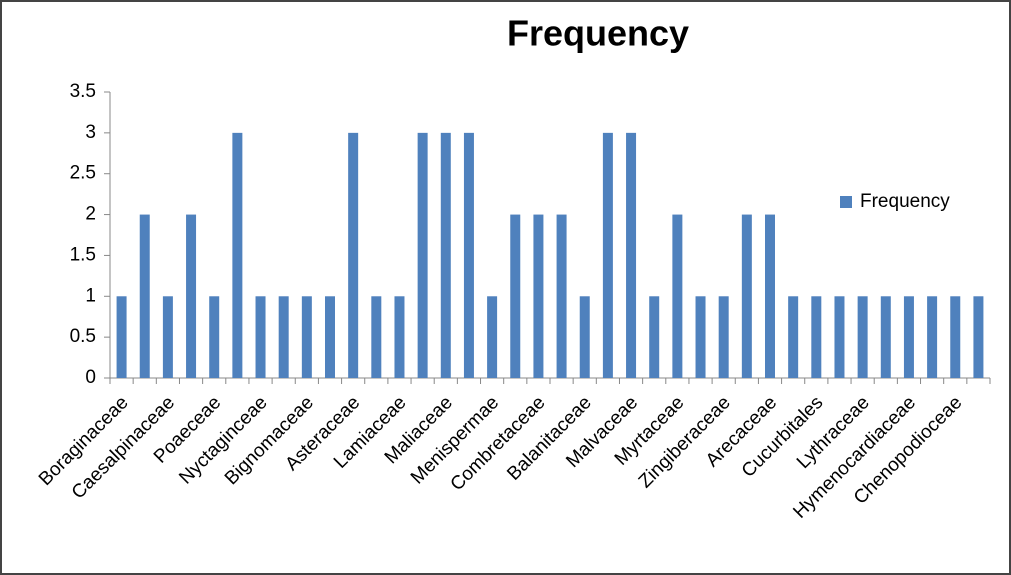 This screenshot has height=575, width=1011. Describe the element at coordinates (90, 295) in the screenshot. I see `y-tick-label: 1` at that location.